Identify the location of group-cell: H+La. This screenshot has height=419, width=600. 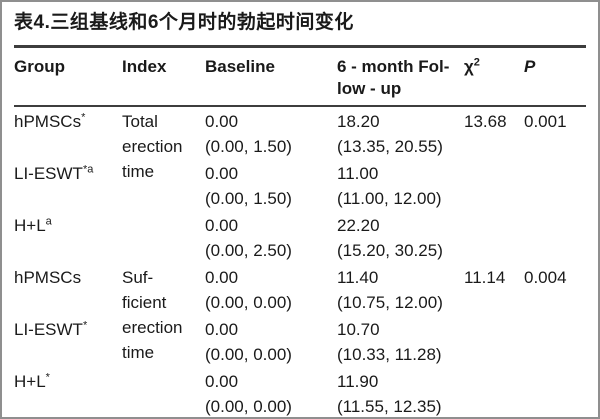
(68, 237).